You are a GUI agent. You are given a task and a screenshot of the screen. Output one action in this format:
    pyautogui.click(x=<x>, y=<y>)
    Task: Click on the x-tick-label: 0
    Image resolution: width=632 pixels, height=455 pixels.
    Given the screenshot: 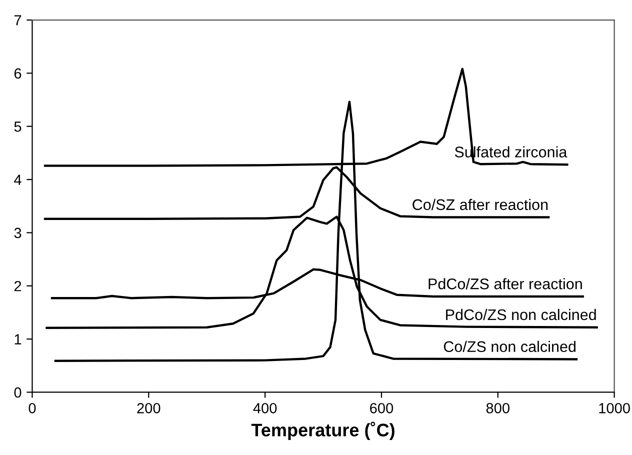 What is the action you would take?
    pyautogui.click(x=32, y=408)
    